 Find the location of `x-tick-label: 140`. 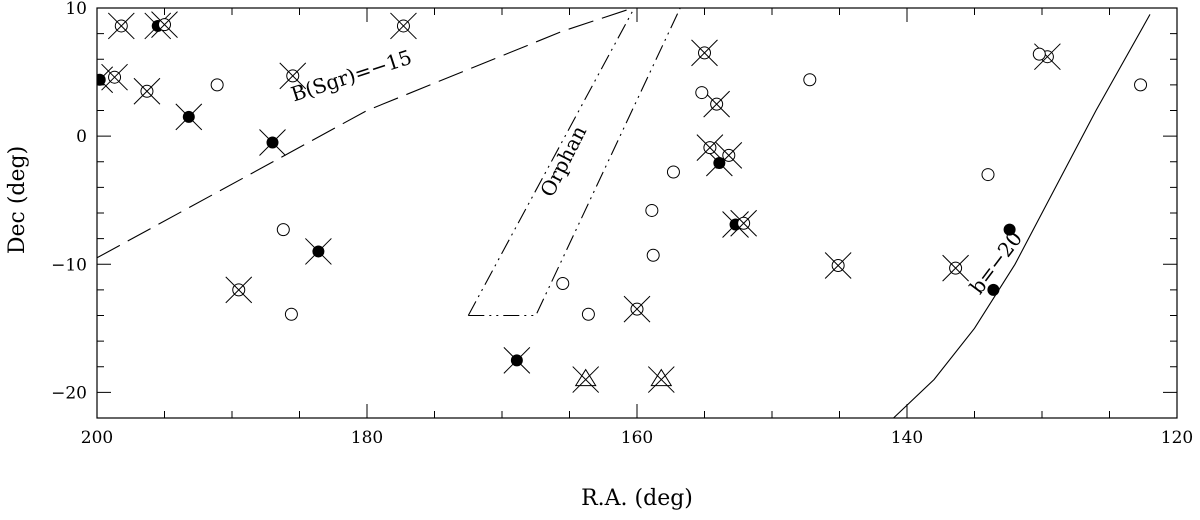

x-tick-label: 140 is located at coordinates (907, 438).